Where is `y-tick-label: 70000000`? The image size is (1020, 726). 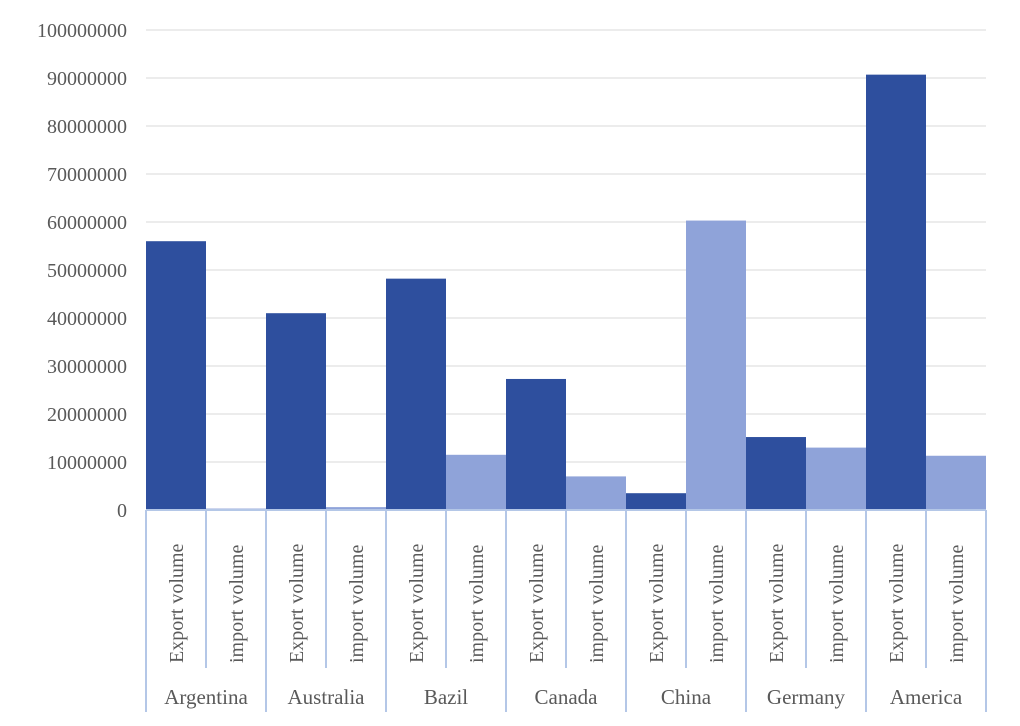 y-tick-label: 70000000 is located at coordinates (87, 175).